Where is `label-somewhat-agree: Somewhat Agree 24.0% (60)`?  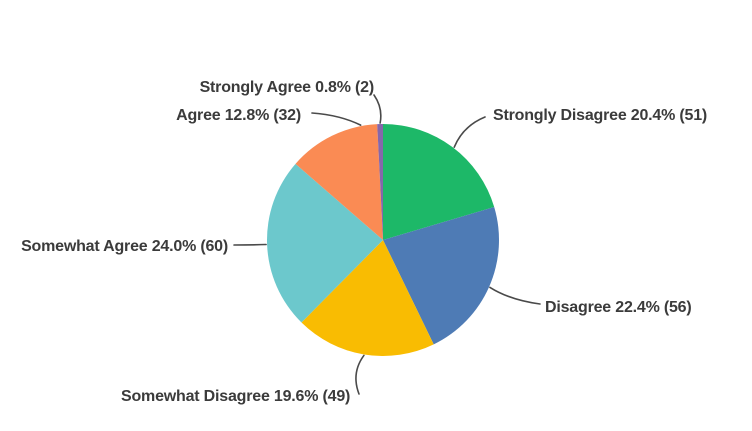 label-somewhat-agree: Somewhat Agree 24.0% (60) is located at coordinates (124, 246).